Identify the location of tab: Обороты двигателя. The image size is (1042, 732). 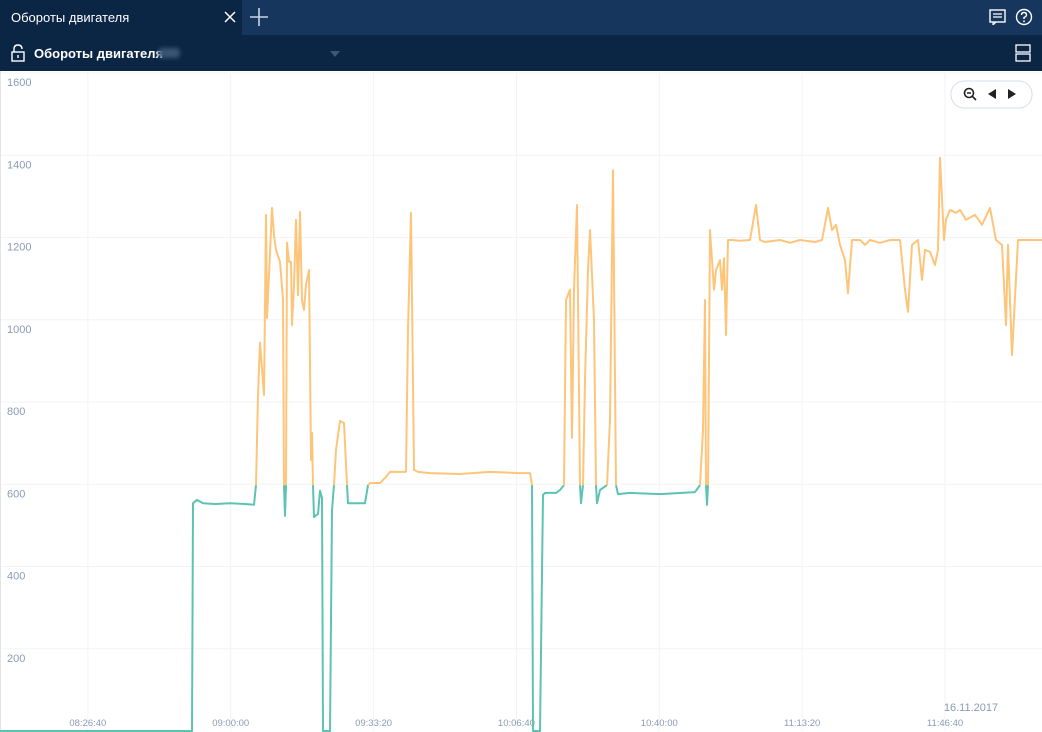
(121, 17).